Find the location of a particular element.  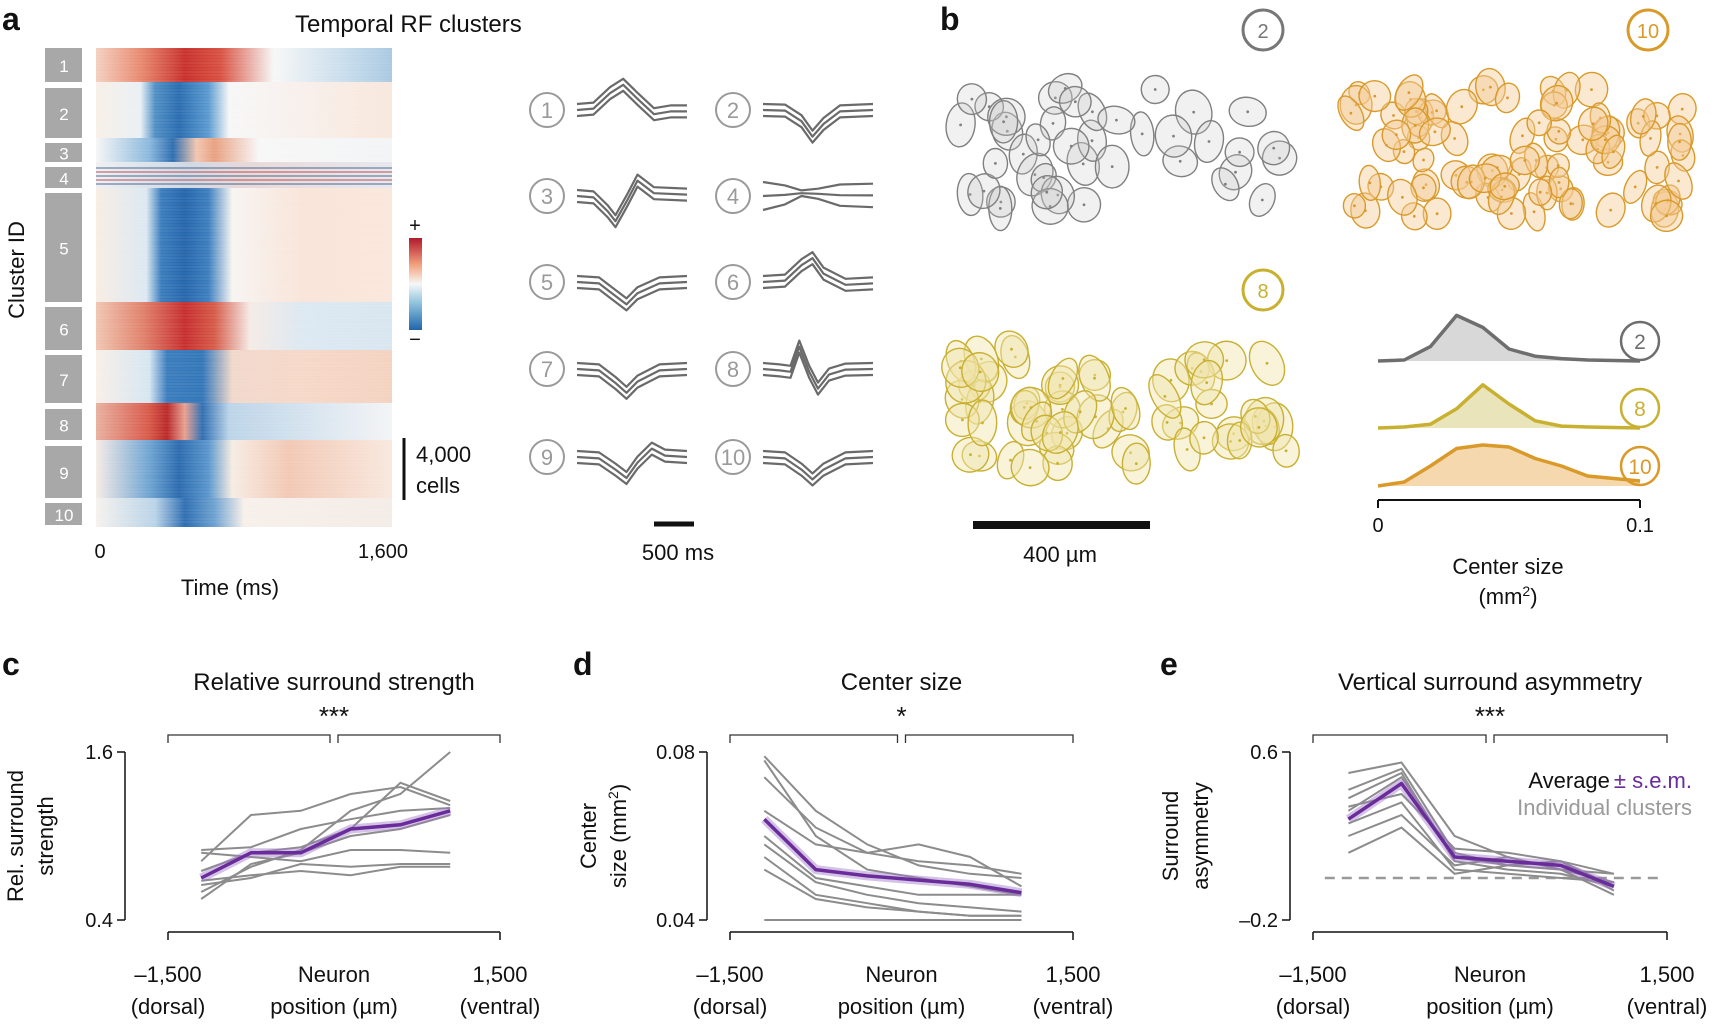

cluster-id-label: 10 is located at coordinates (64, 515).